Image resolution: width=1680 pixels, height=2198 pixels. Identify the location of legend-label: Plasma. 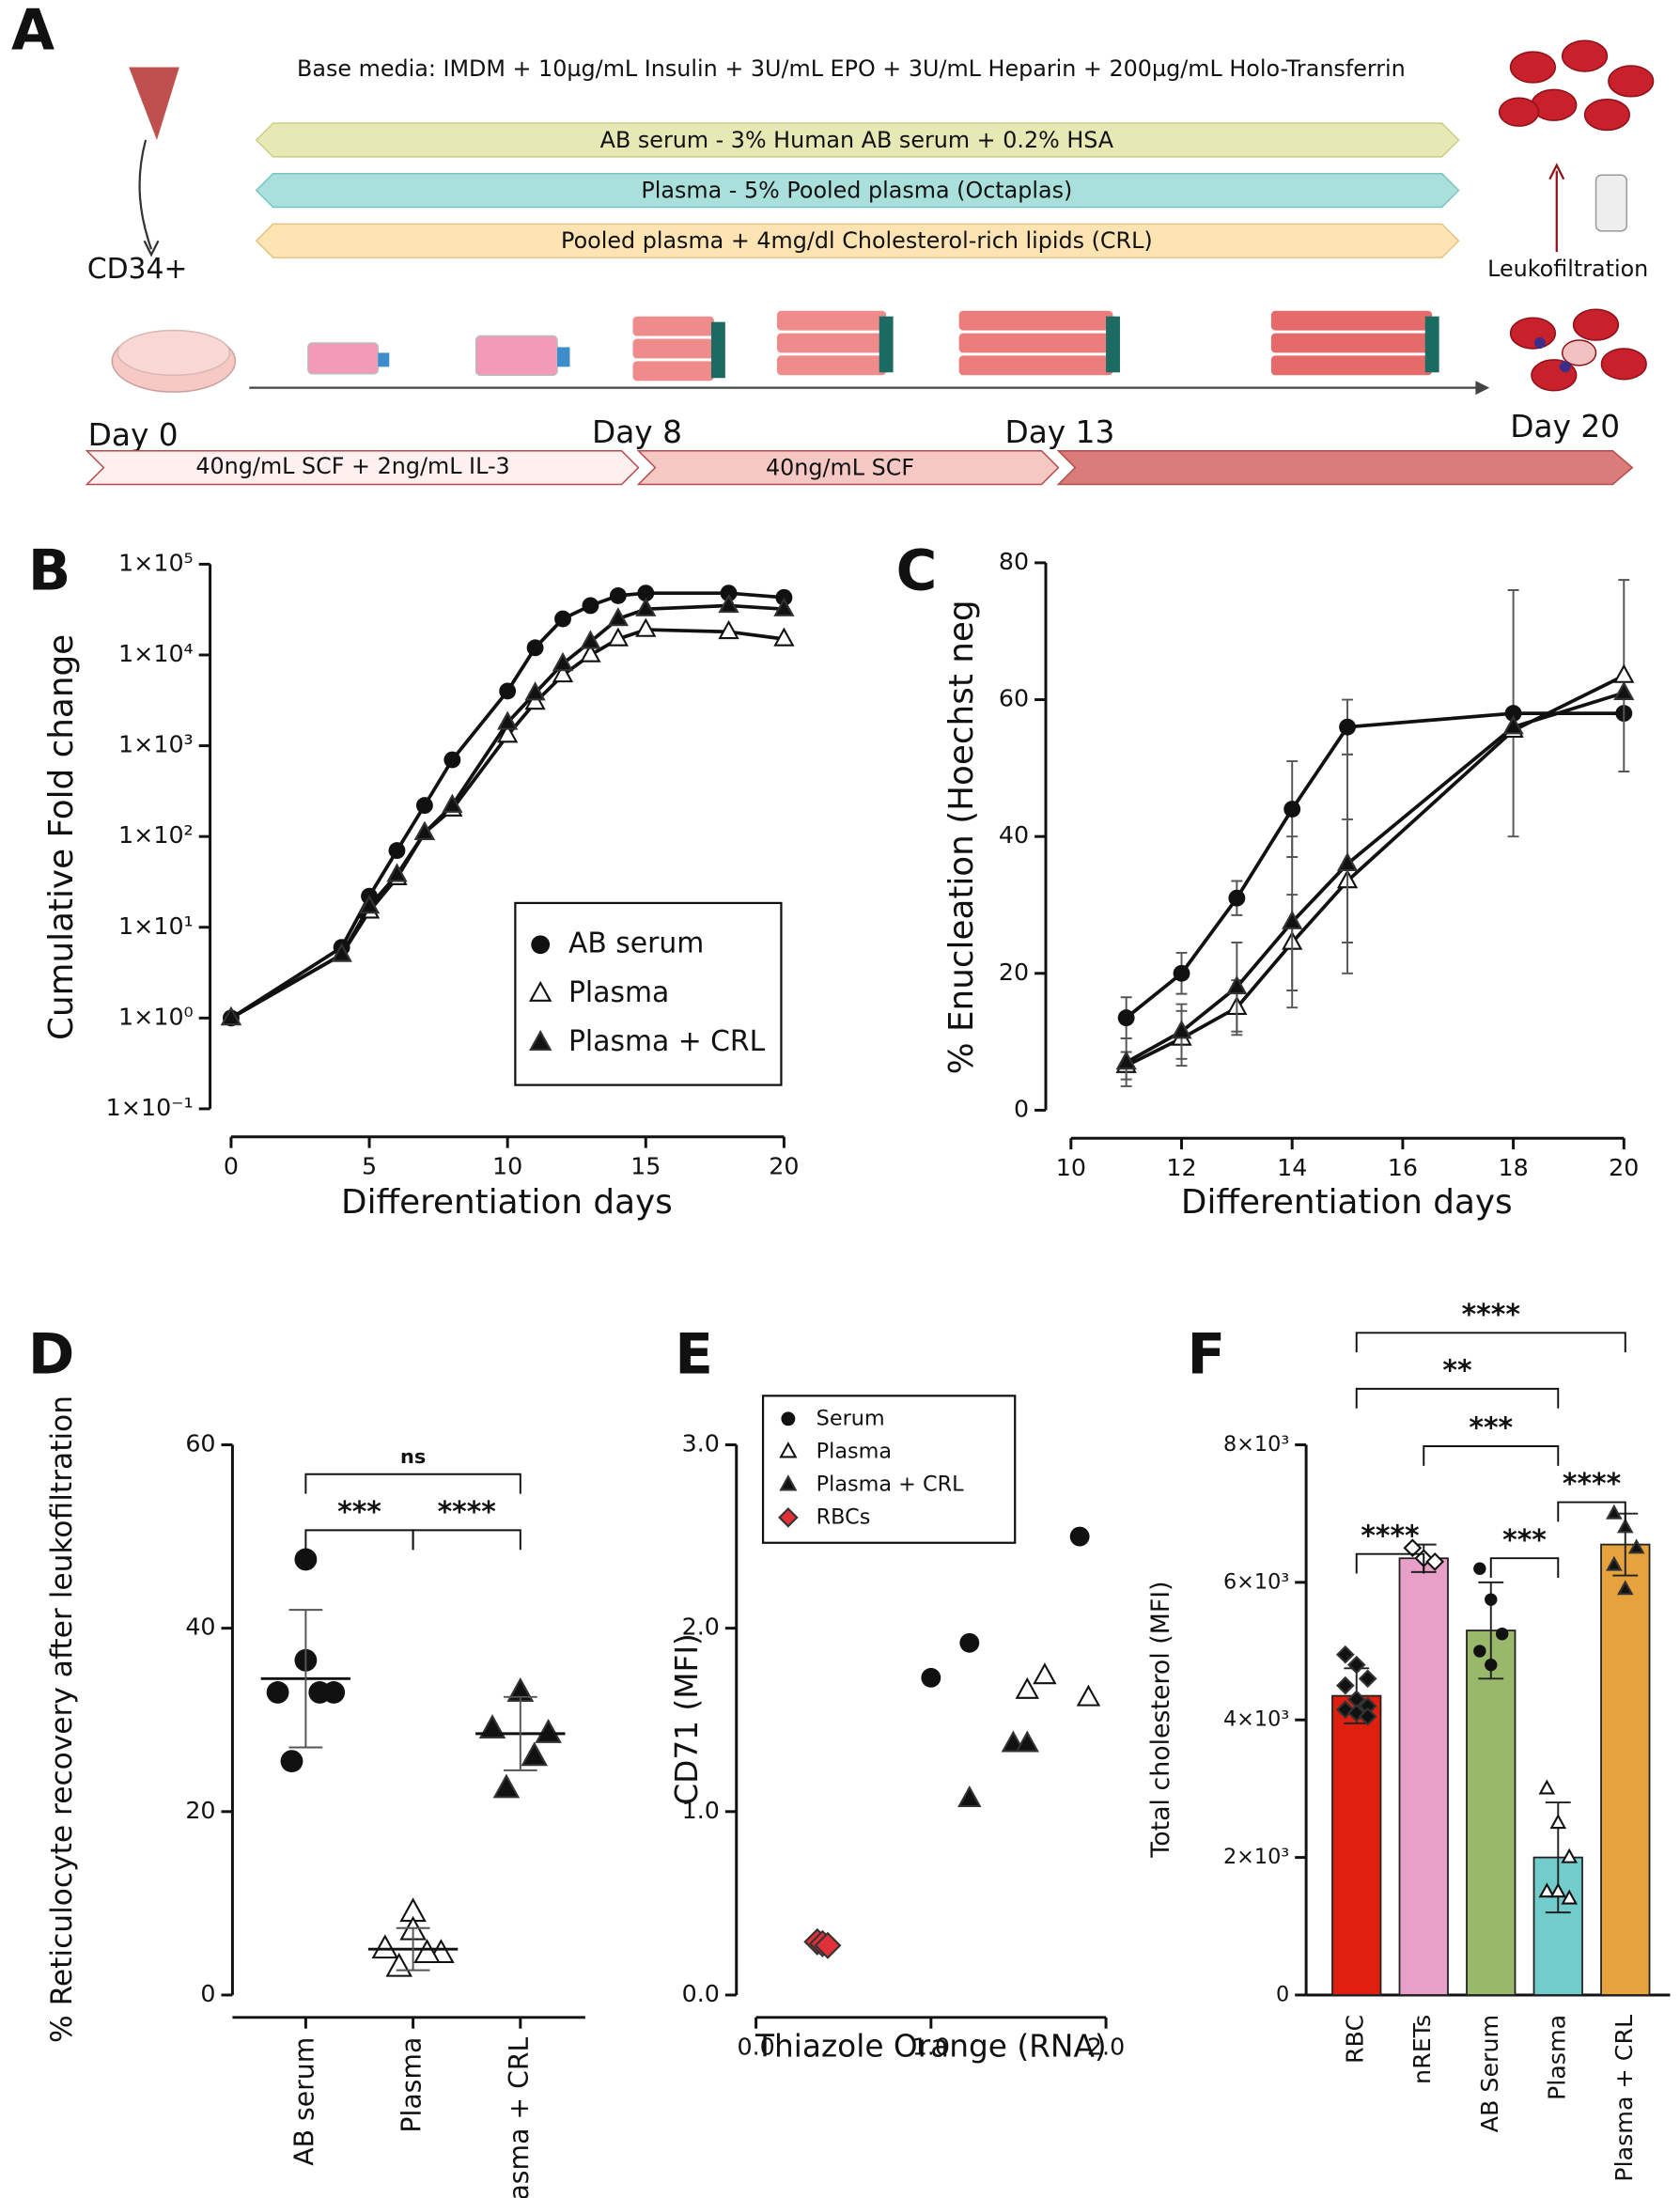
(854, 1451).